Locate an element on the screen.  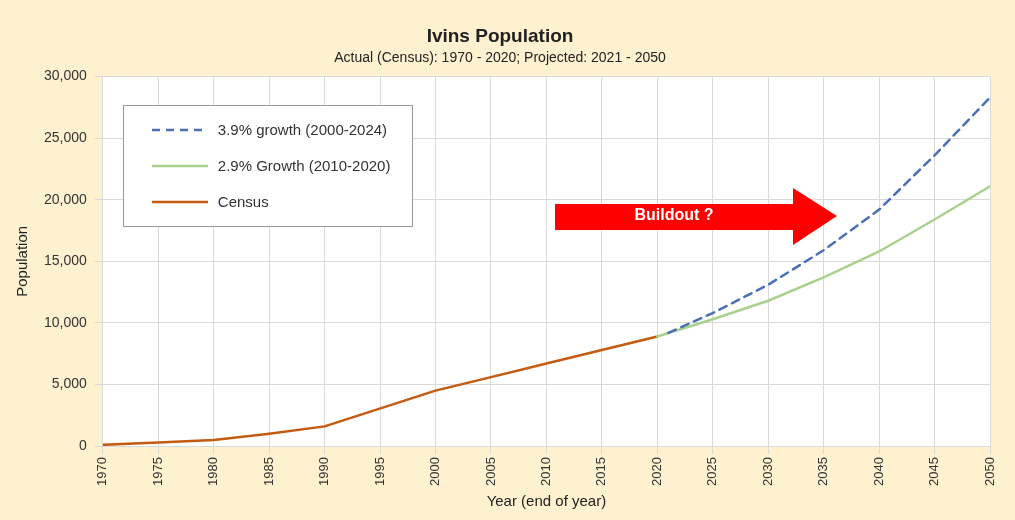
x-tick-label: 2025 is located at coordinates (712, 471).